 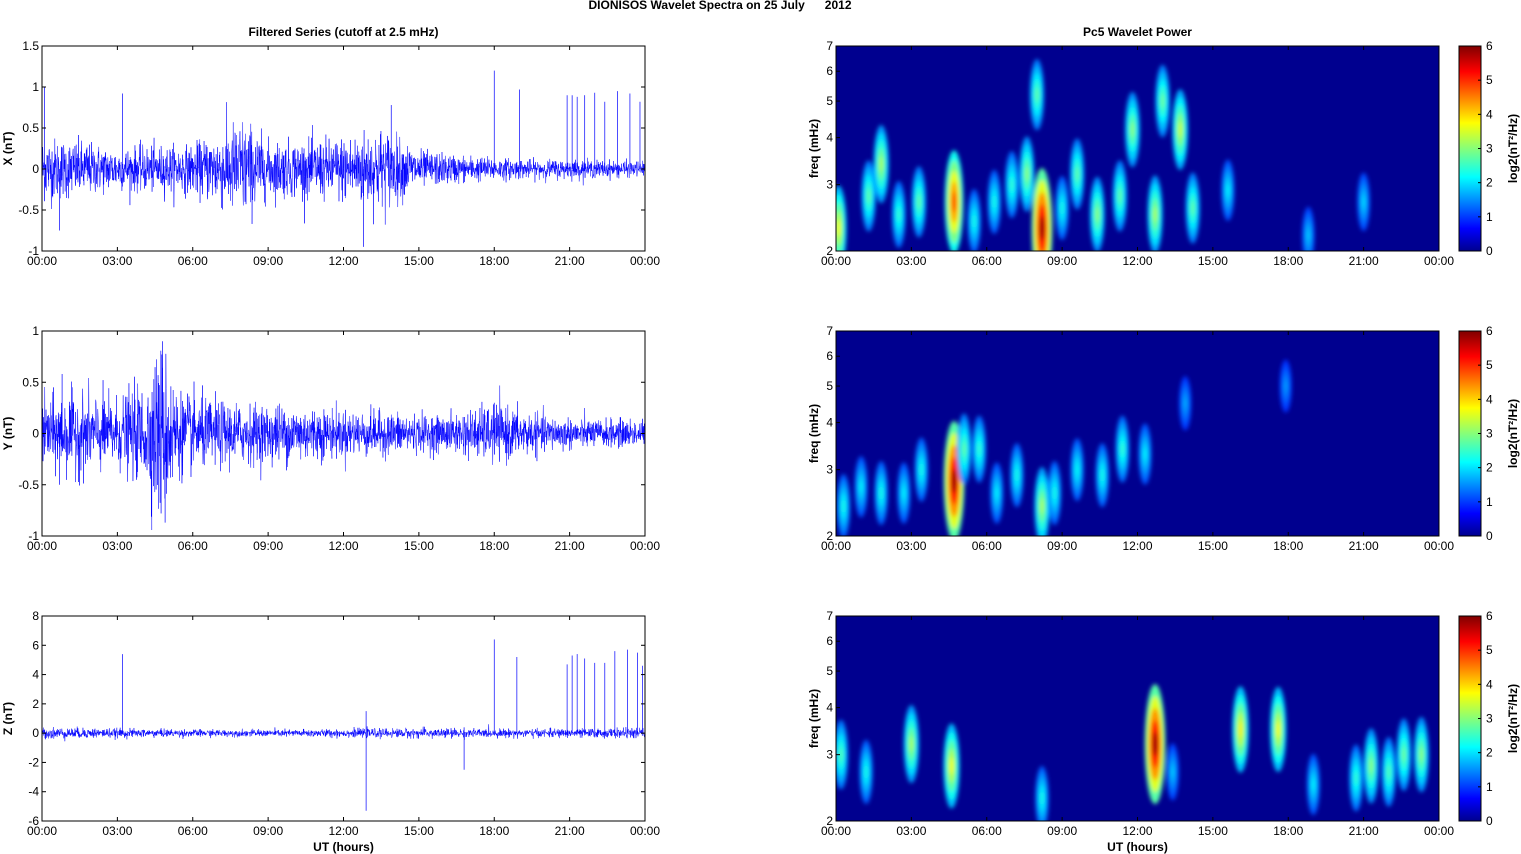 What do you see at coordinates (1137, 261) in the screenshot?
I see `panel-2-xtick-label: 12:00` at bounding box center [1137, 261].